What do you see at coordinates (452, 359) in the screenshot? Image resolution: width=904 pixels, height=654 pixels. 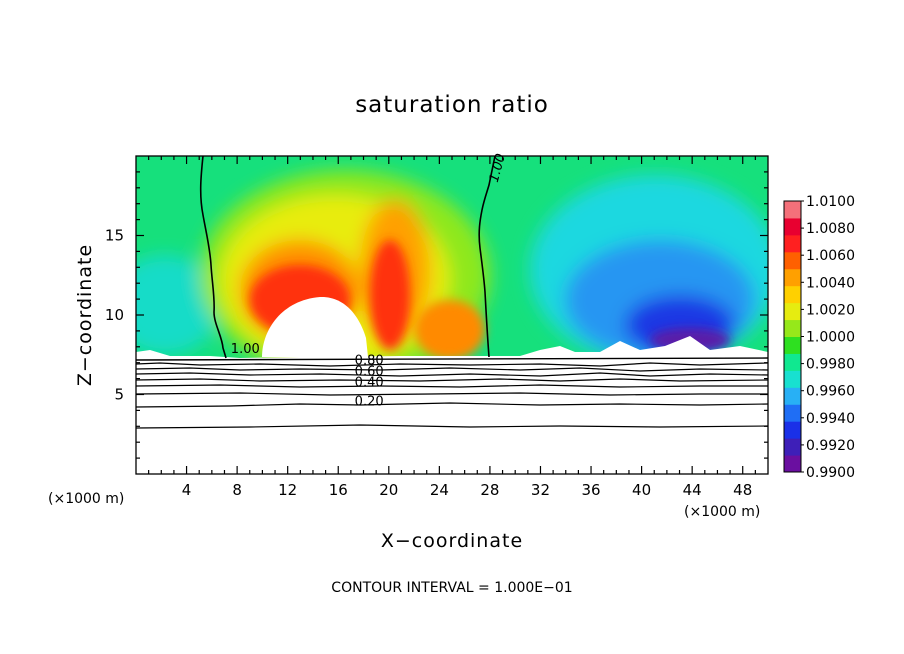 I see `contour-surface` at bounding box center [452, 359].